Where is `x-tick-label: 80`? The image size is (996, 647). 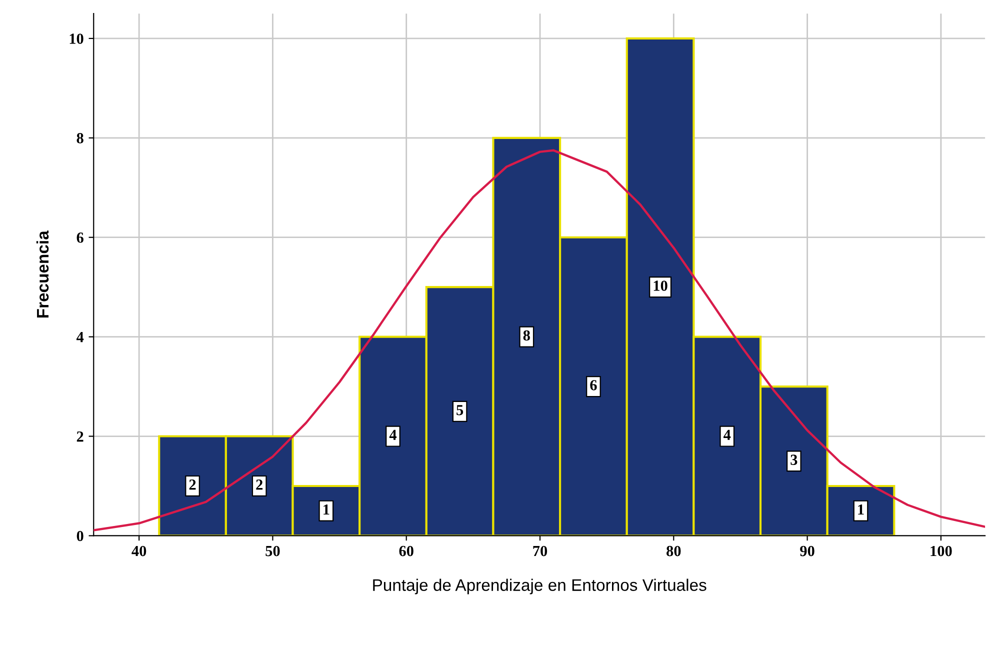 x-tick-label: 80 is located at coordinates (673, 551).